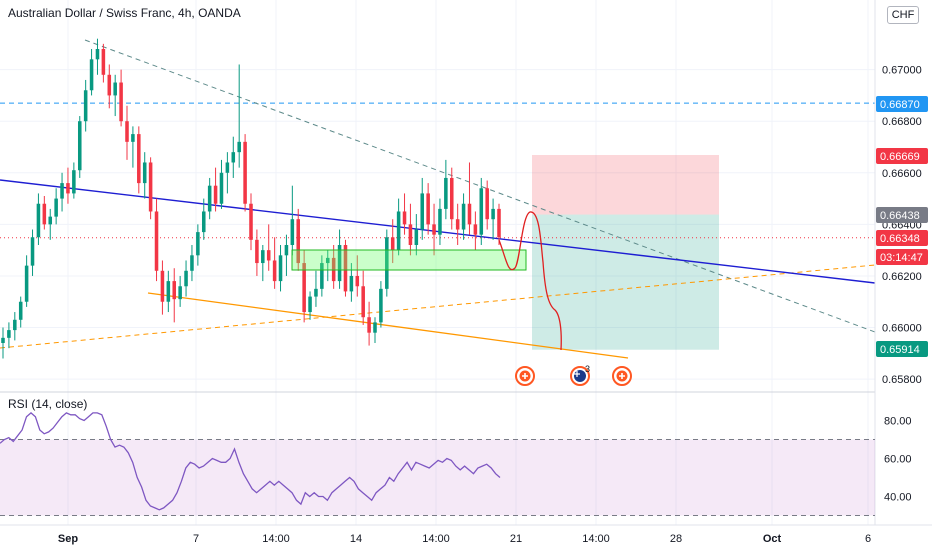 The image size is (932, 550). What do you see at coordinates (868, 539) in the screenshot?
I see `x-tick-label: 6` at bounding box center [868, 539].